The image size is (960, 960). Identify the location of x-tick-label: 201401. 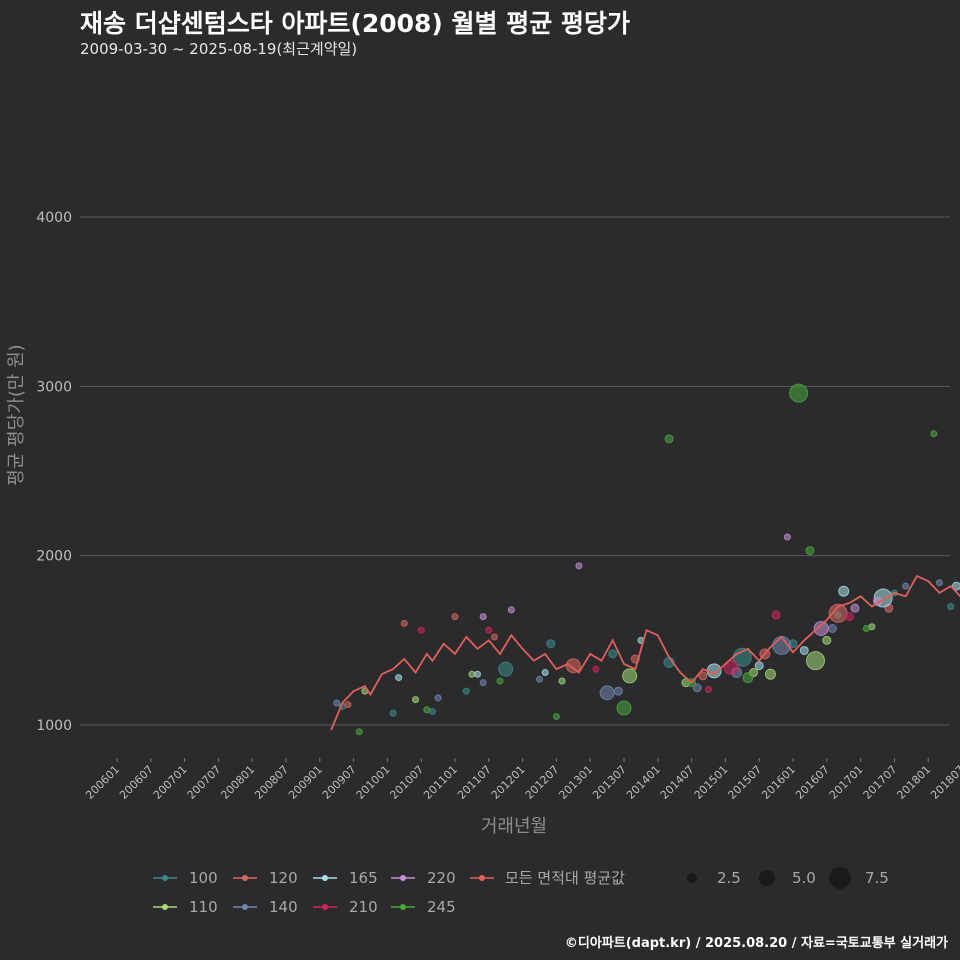
(643, 782).